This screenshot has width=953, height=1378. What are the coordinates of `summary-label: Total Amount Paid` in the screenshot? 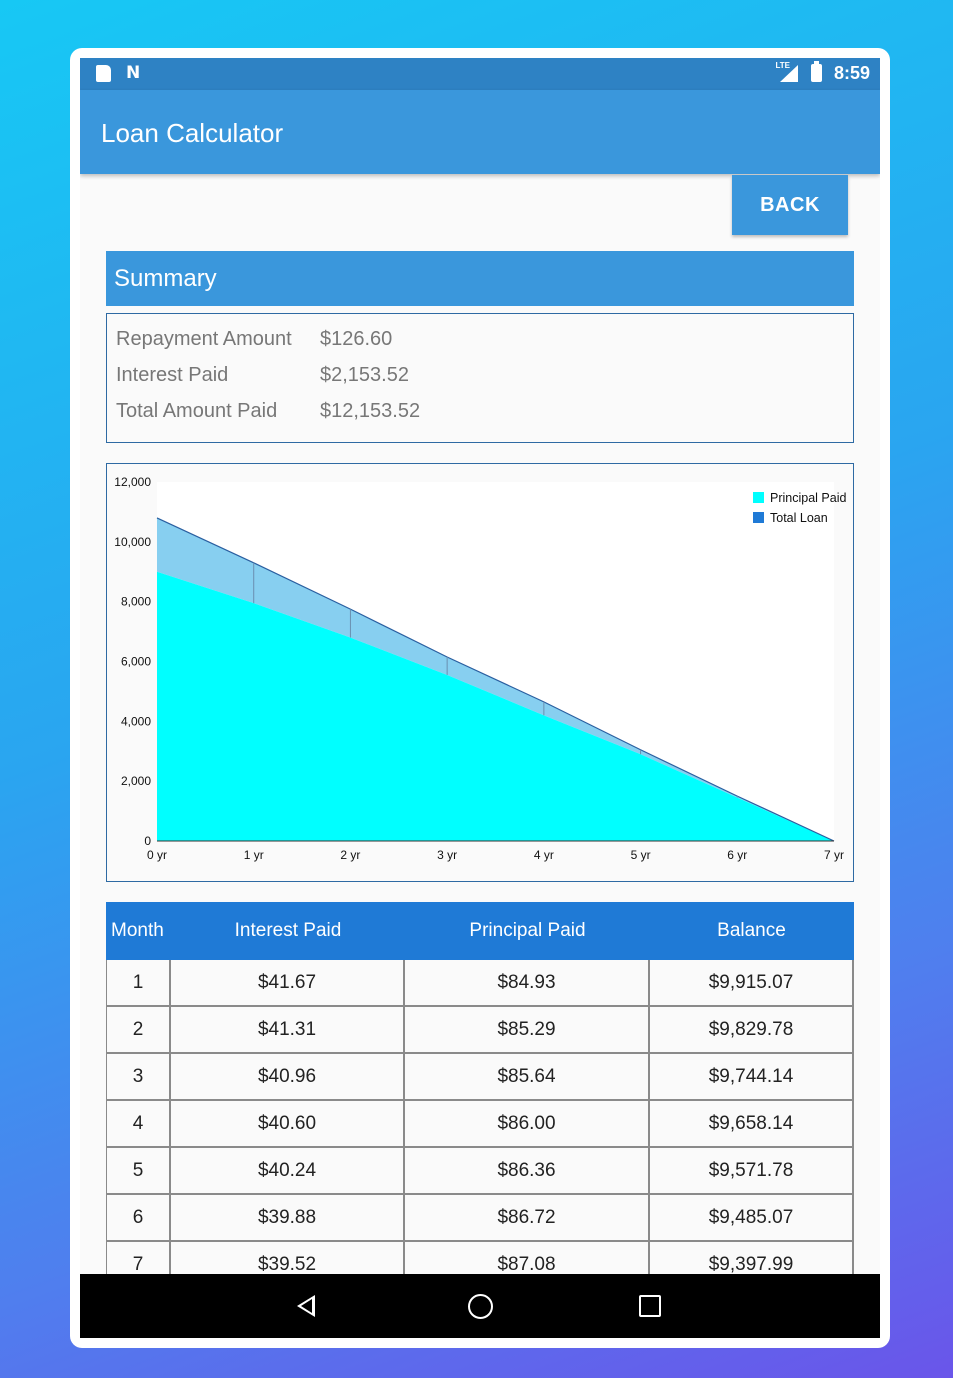 It's located at (197, 411).